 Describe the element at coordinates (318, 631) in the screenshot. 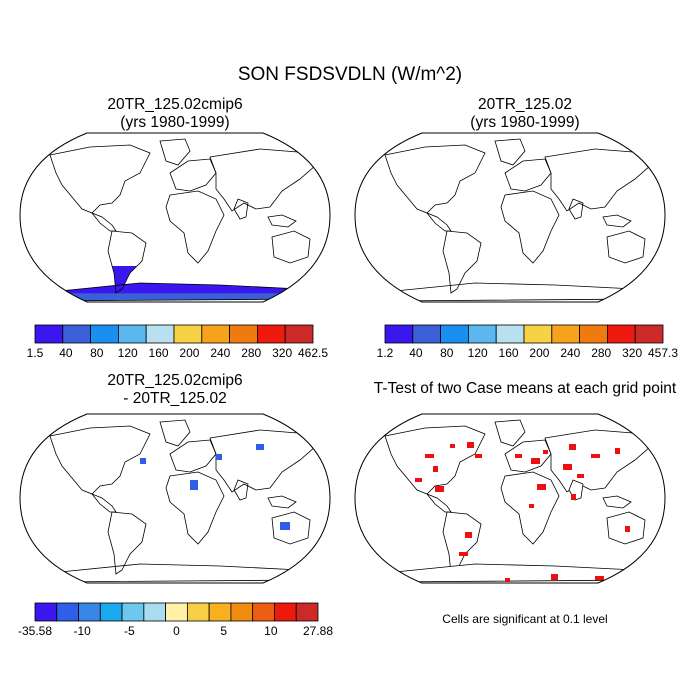

I see `colorbar-tick-label: 27.88` at that location.